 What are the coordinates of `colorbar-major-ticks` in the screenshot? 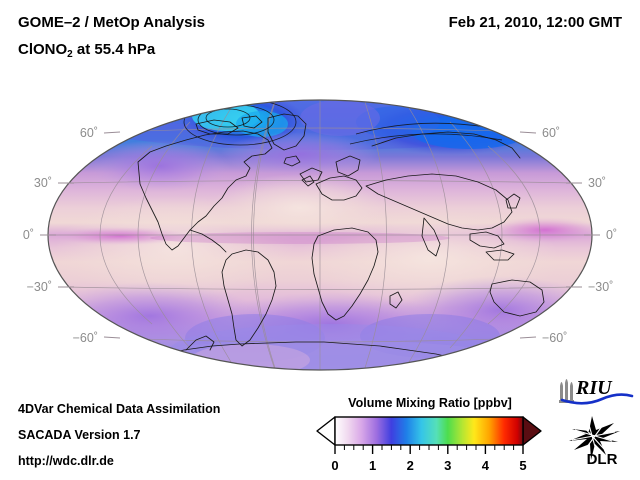 It's located at (429, 449).